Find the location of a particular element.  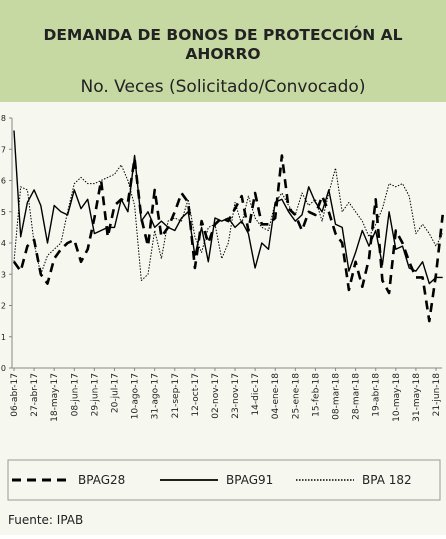

x-tick-label: 29-jun-17 is located at coordinates (95, 394).